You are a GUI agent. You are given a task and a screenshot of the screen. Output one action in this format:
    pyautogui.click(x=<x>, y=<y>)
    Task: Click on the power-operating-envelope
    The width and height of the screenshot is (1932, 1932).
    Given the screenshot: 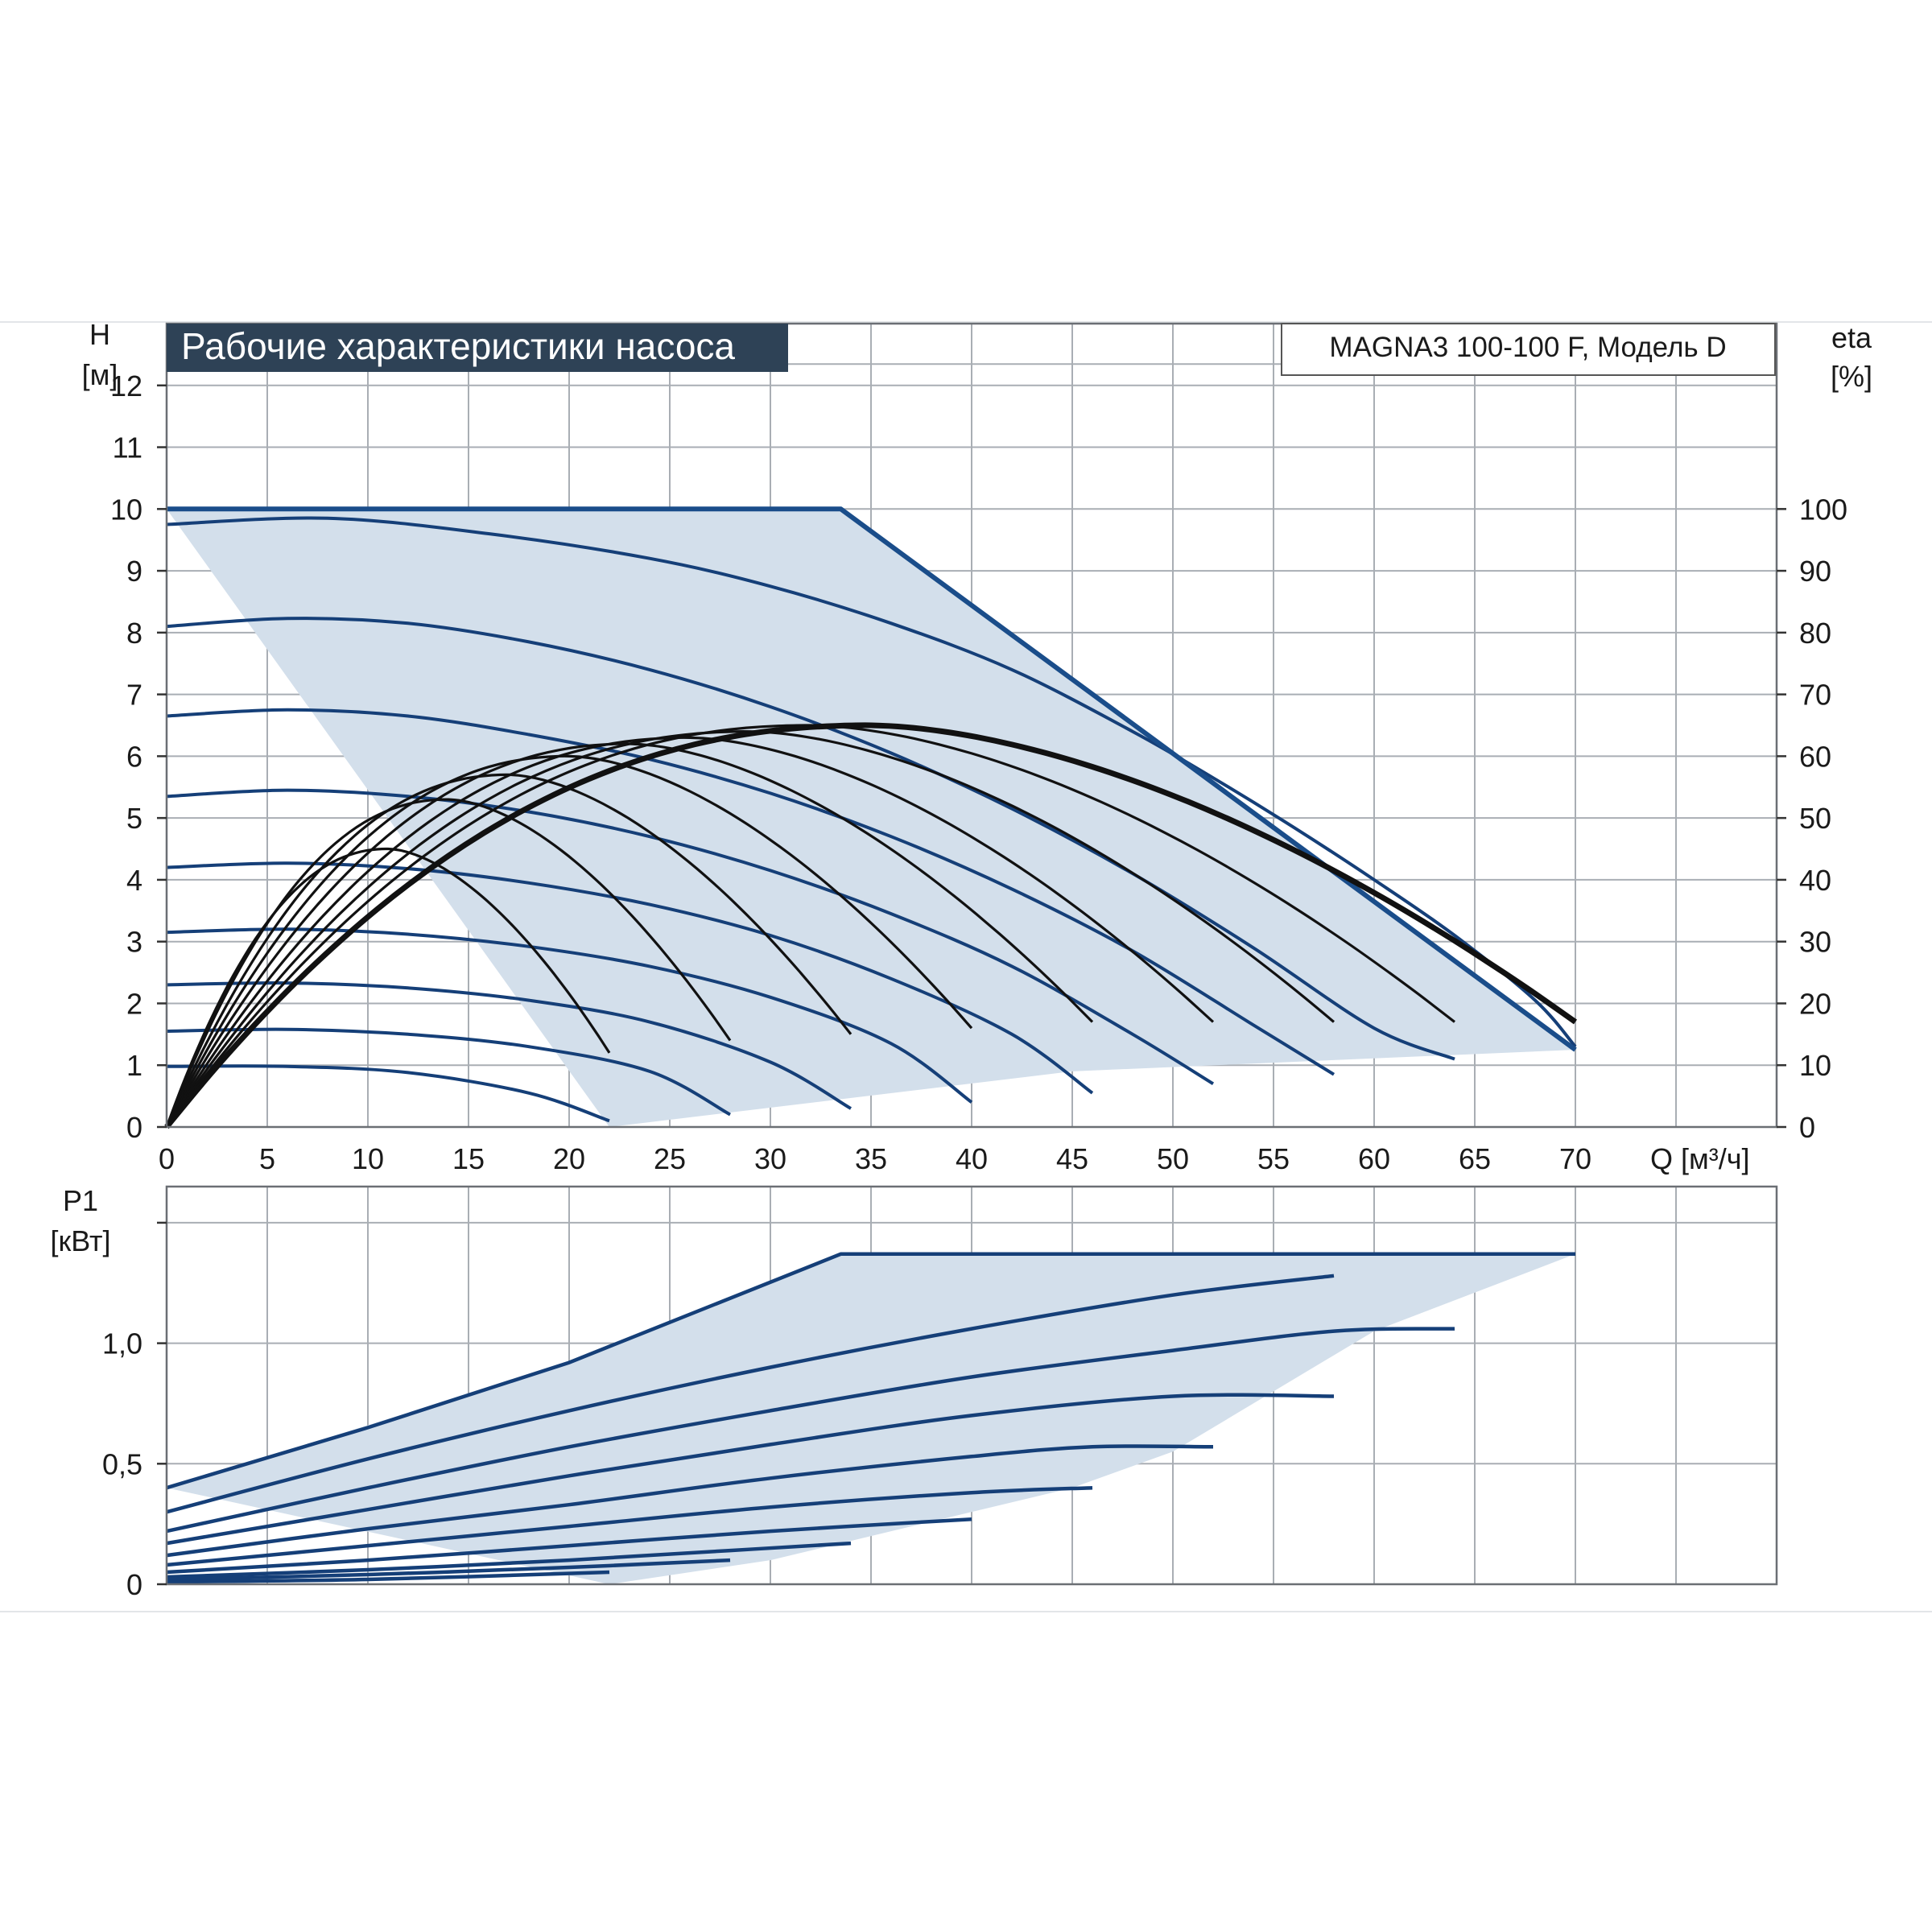 What is the action you would take?
    pyautogui.click(x=871, y=1418)
    